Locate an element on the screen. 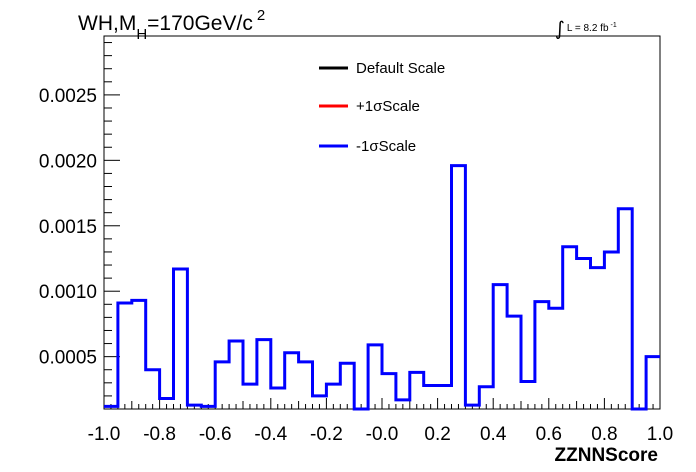 The height and width of the screenshot is (472, 696). legend-label-default: Default Scale is located at coordinates (400, 68).